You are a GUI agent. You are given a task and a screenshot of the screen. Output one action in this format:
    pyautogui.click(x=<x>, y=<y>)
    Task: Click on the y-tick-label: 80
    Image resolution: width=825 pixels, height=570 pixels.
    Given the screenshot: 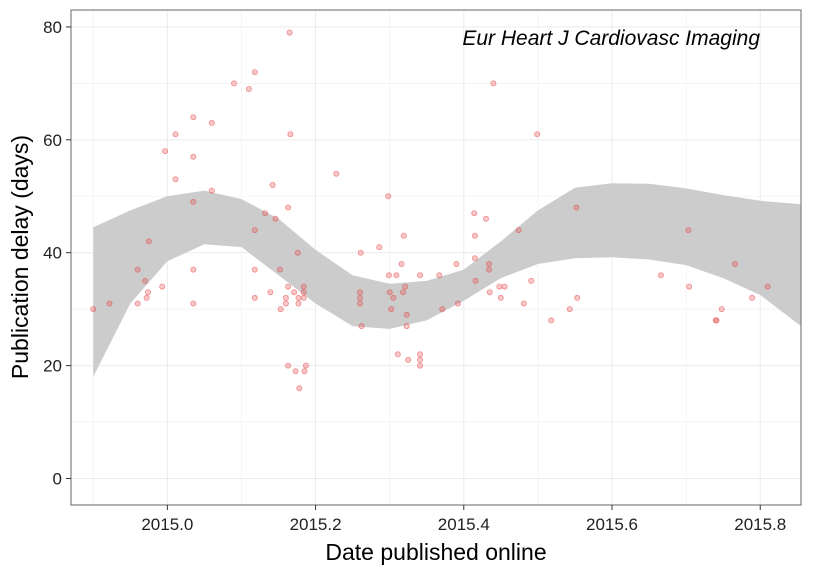 What is the action you would take?
    pyautogui.click(x=52, y=27)
    